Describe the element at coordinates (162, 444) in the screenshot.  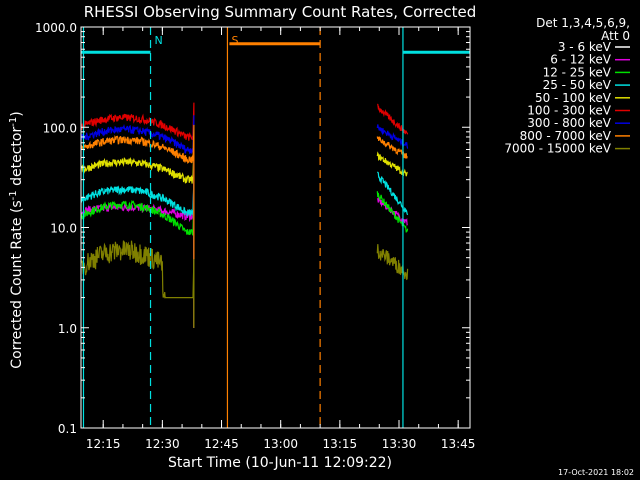
I see `x-tick-label-1: 12:30` at that location.